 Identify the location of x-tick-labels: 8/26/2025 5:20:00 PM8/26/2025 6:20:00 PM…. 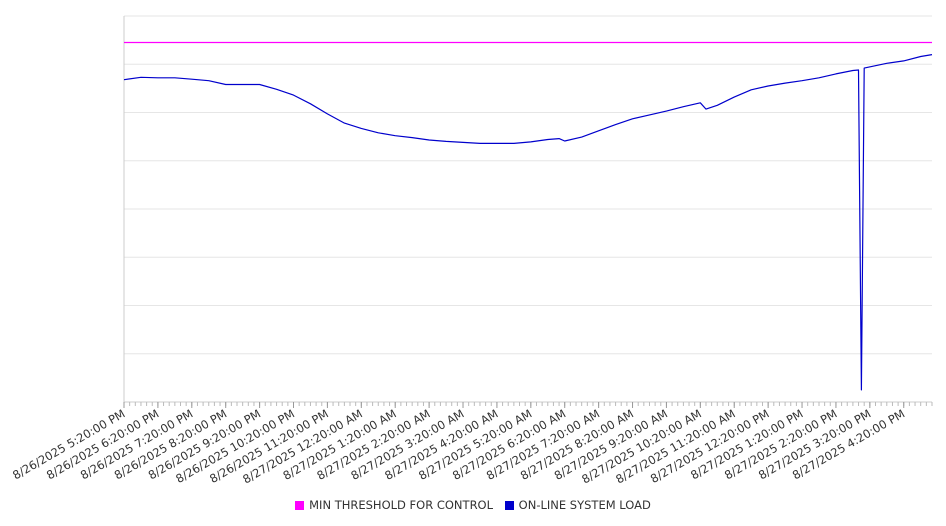
(458, 446).